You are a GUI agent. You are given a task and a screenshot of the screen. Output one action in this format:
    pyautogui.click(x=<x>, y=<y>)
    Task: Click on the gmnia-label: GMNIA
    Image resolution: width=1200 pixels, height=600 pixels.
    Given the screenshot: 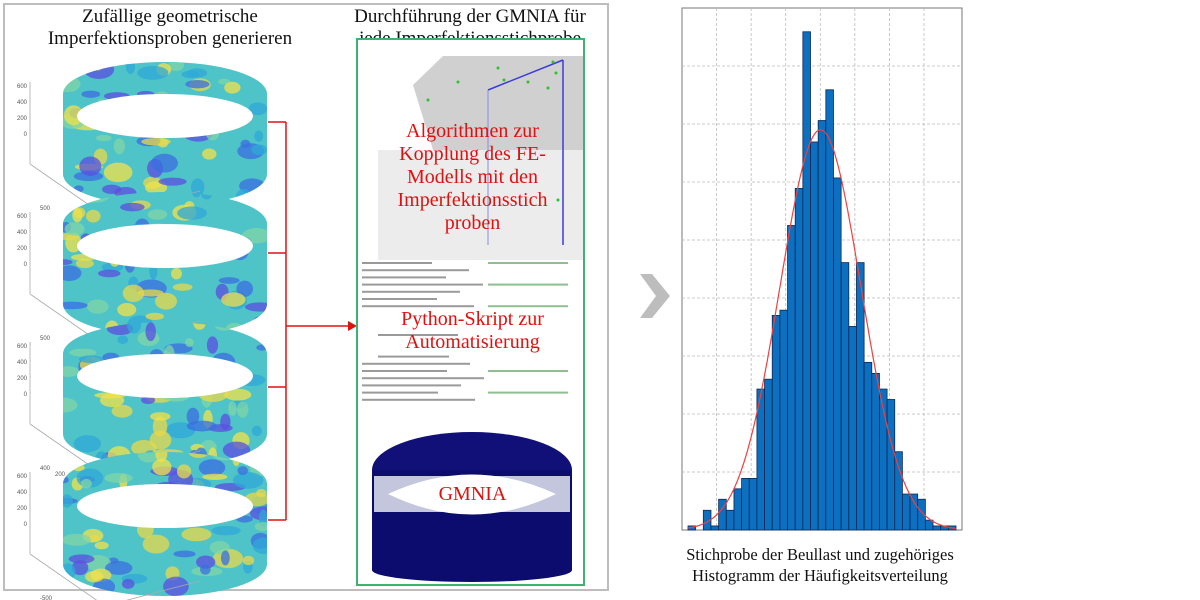 What is the action you would take?
    pyautogui.click(x=472, y=494)
    